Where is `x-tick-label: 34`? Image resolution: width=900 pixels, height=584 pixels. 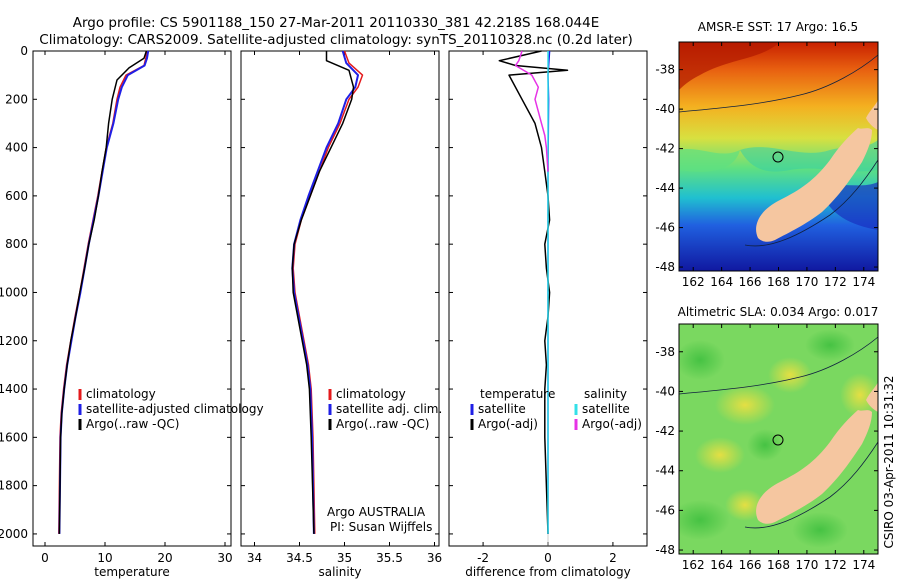
x-tick-label: 34 is located at coordinates (254, 558).